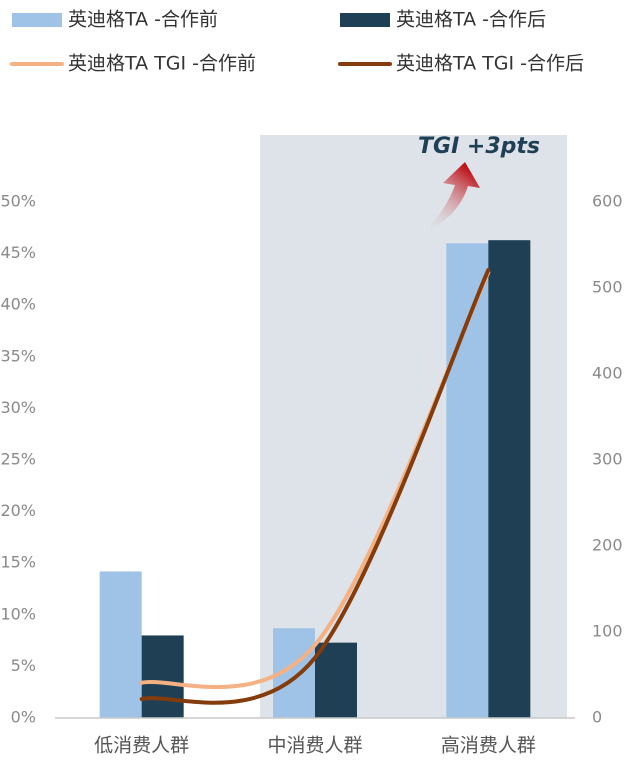  I want to click on y2-tick-label: 100, so click(607, 631).